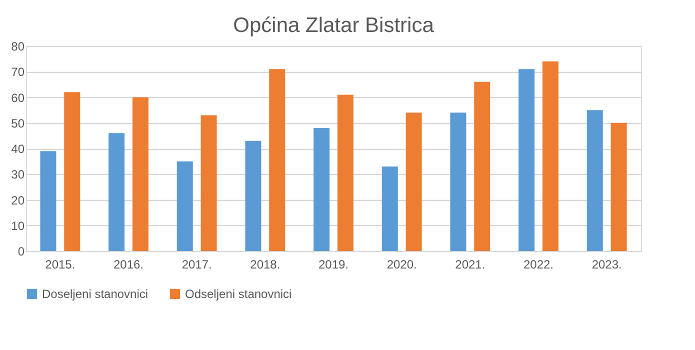  What do you see at coordinates (21, 251) in the screenshot?
I see `y-tick-label: 0` at bounding box center [21, 251].